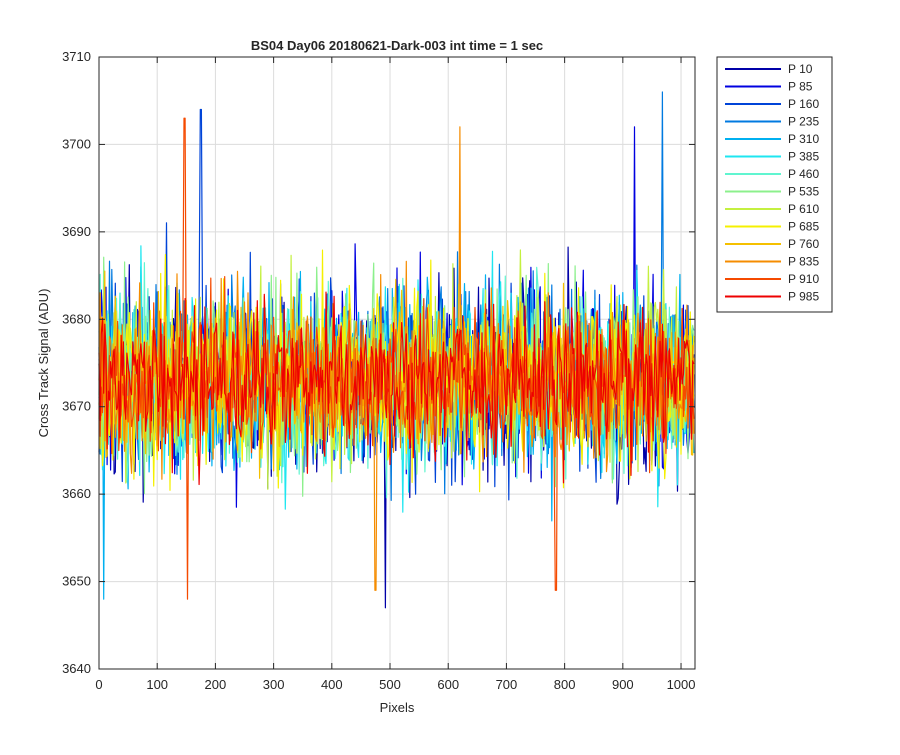 Image resolution: width=900 pixels, height=755 pixels. What do you see at coordinates (76, 406) in the screenshot?
I see `y-tick-label: 3670` at bounding box center [76, 406].